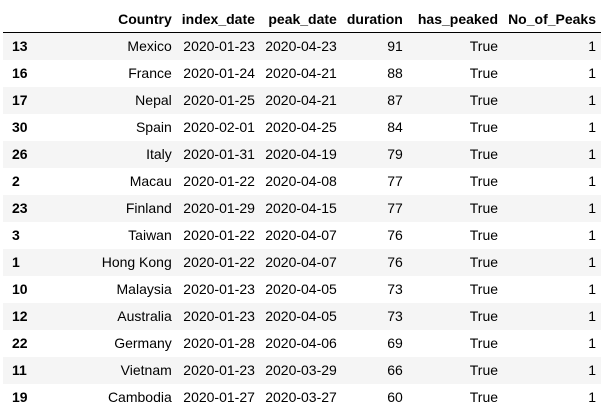  What do you see at coordinates (159, 154) in the screenshot?
I see `cell-country: Italy` at bounding box center [159, 154].